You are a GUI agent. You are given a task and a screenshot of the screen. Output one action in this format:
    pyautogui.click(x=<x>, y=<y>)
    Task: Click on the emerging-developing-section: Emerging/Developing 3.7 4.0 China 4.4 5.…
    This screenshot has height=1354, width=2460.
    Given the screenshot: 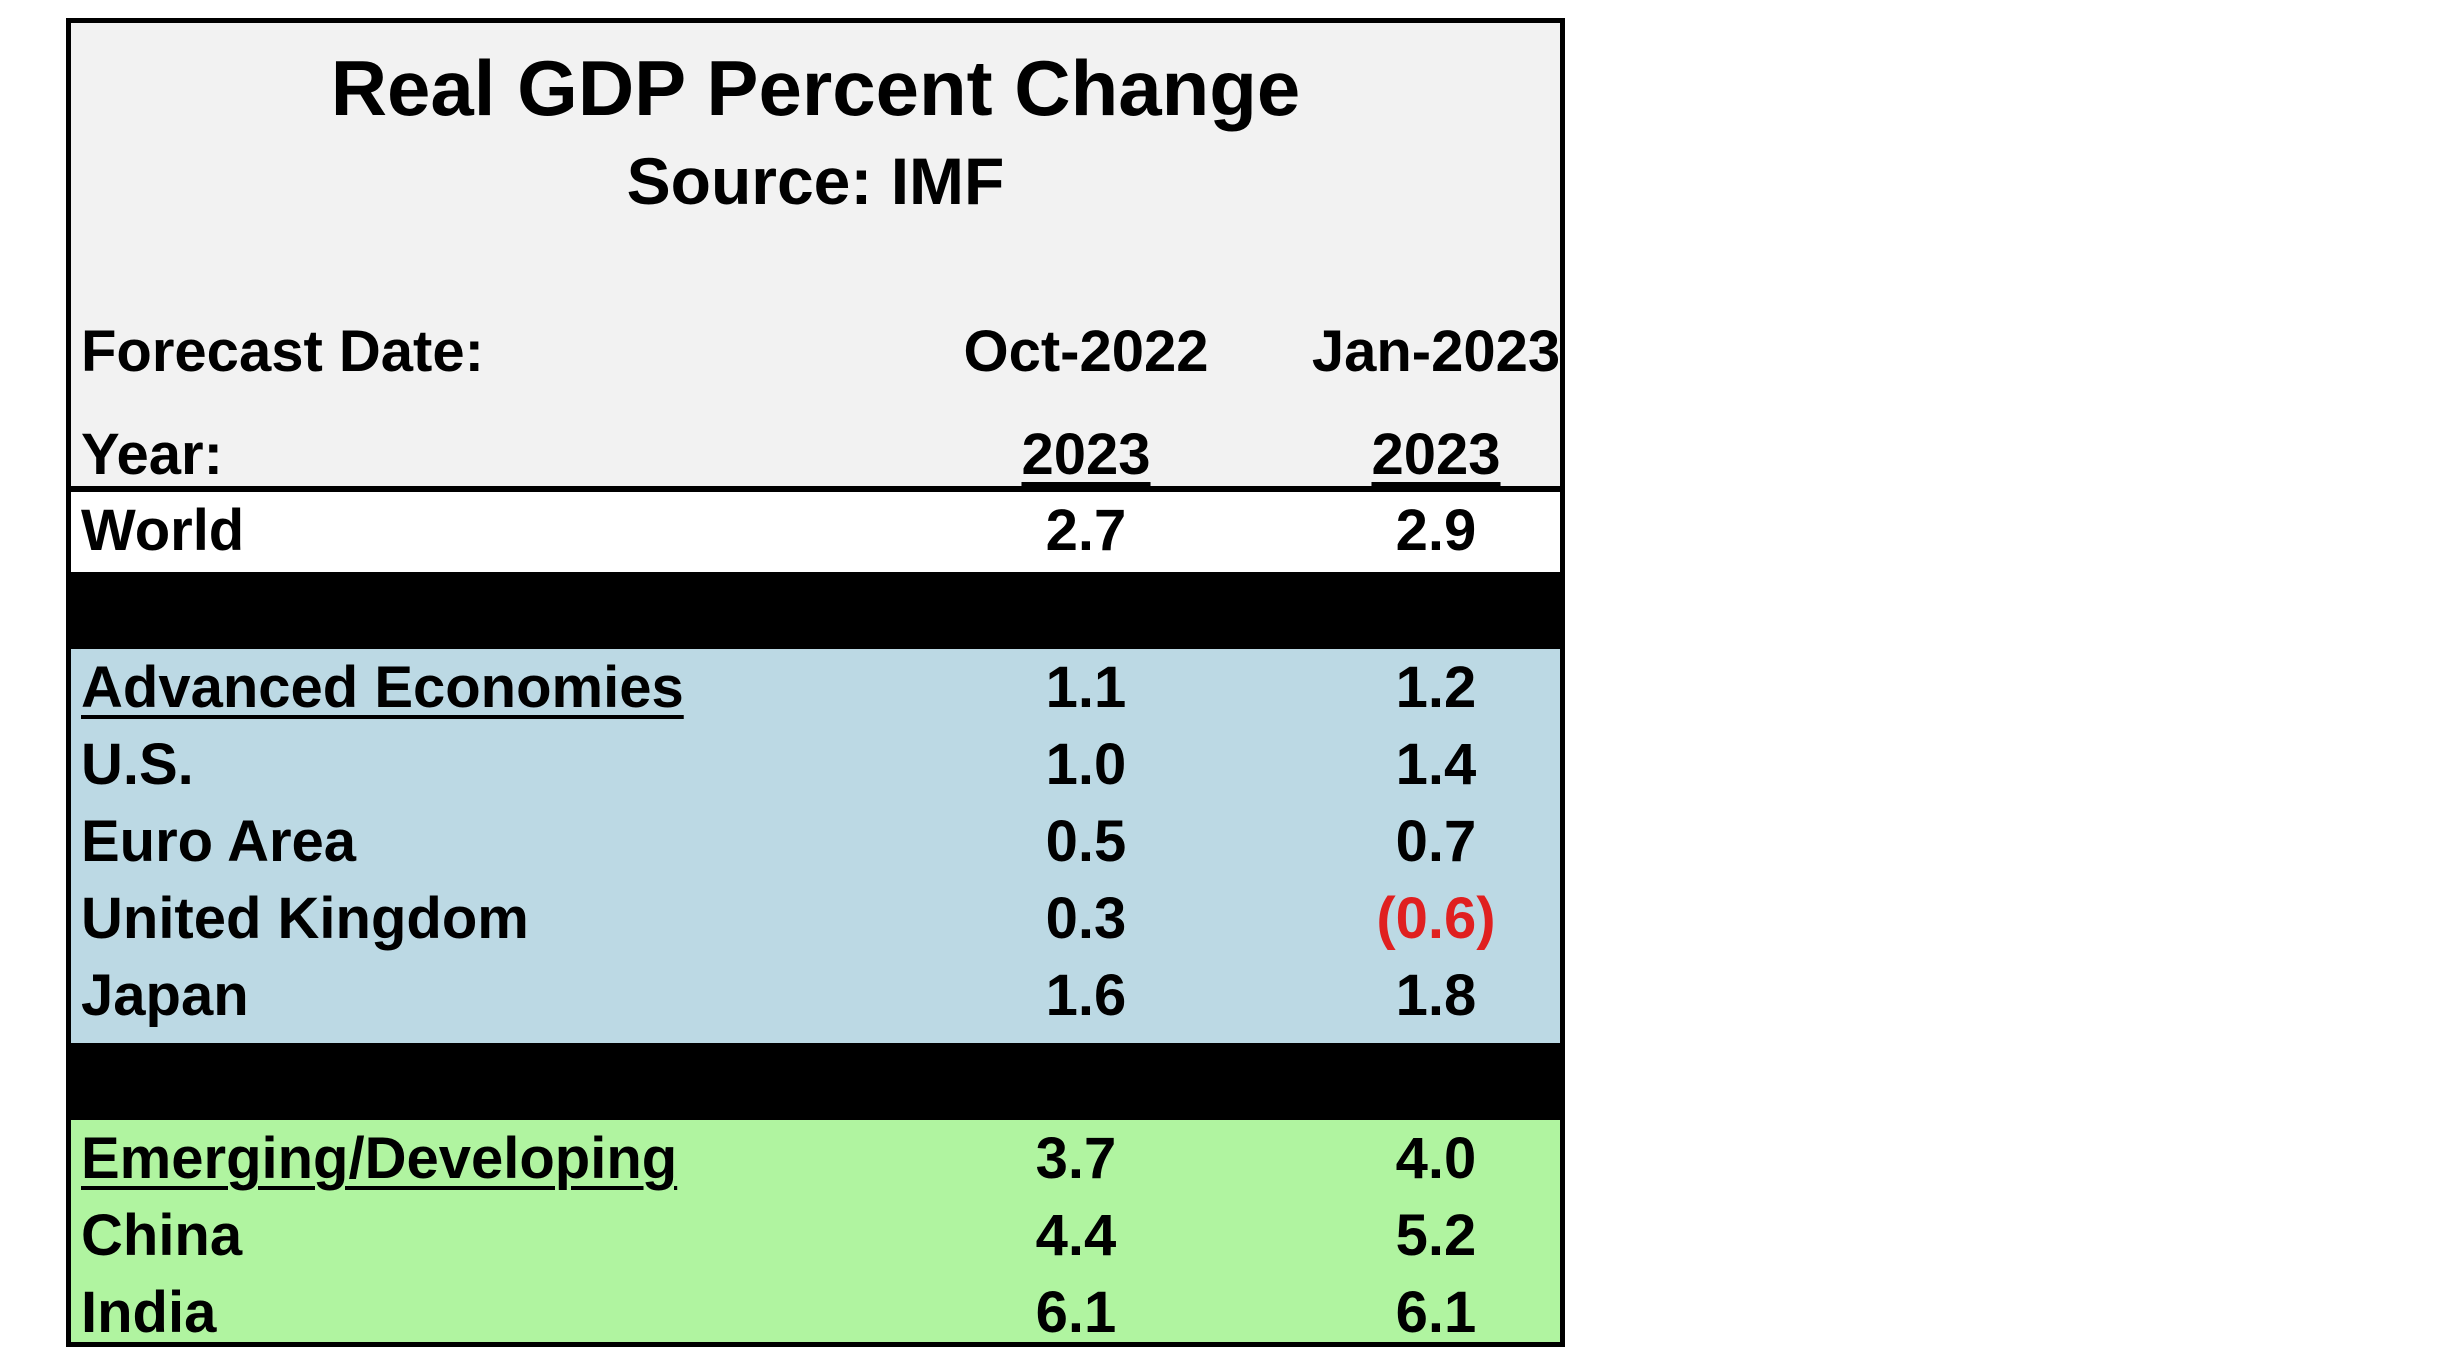 What is the action you would take?
    pyautogui.click(x=815, y=1232)
    